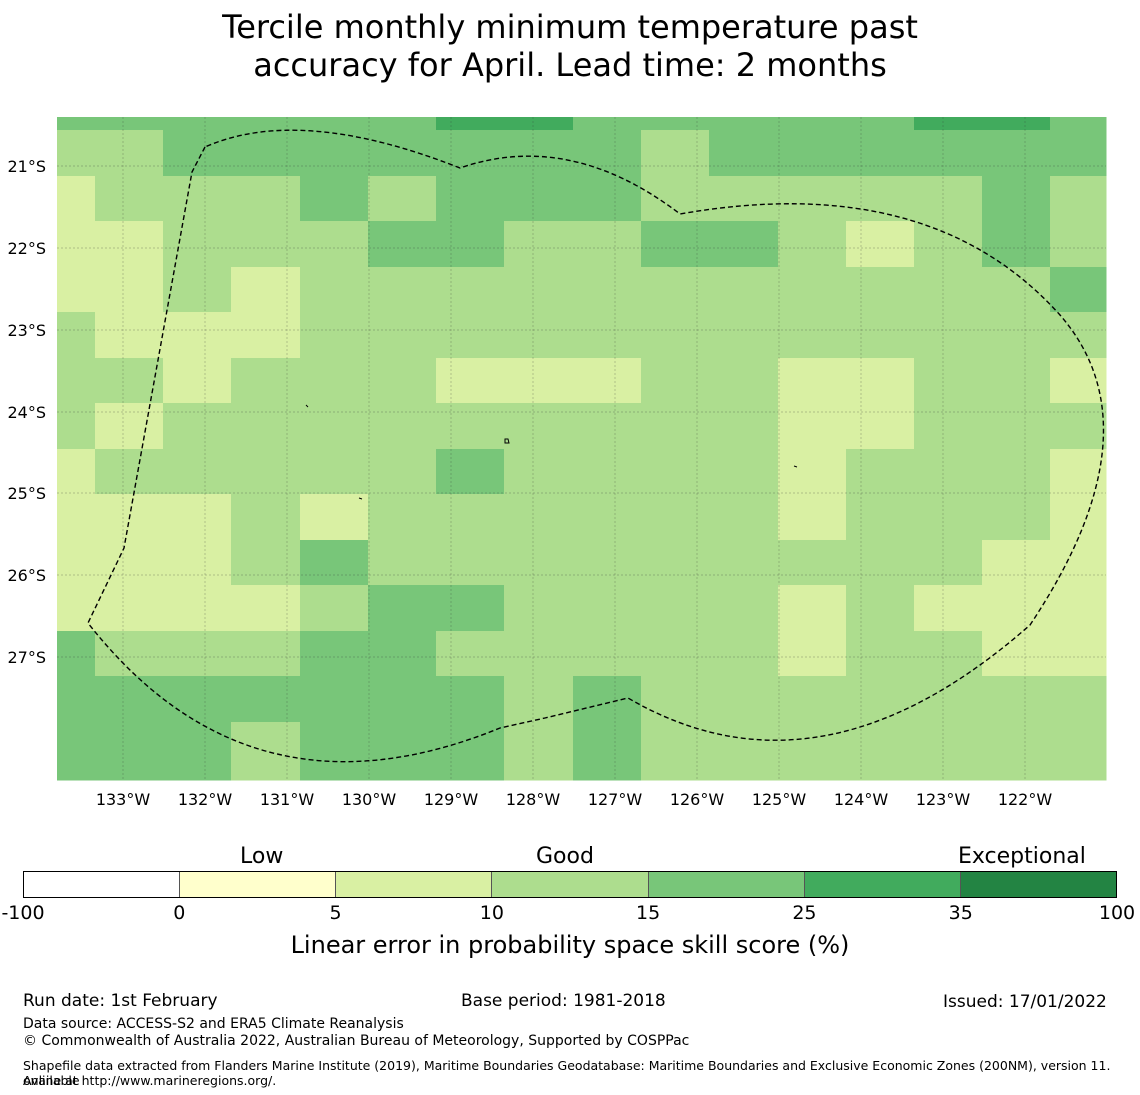 This screenshot has width=1140, height=1095. Describe the element at coordinates (648, 913) in the screenshot. I see `colorbar-tick-label: 15` at that location.